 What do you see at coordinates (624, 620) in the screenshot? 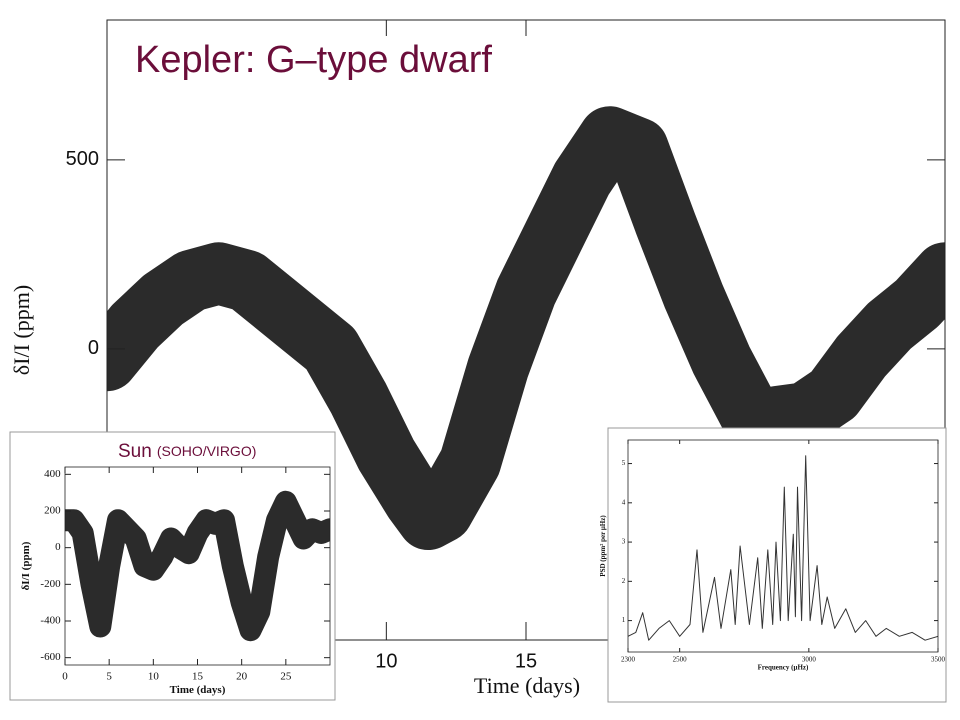
I see `y-tick-label: 1` at bounding box center [624, 620].